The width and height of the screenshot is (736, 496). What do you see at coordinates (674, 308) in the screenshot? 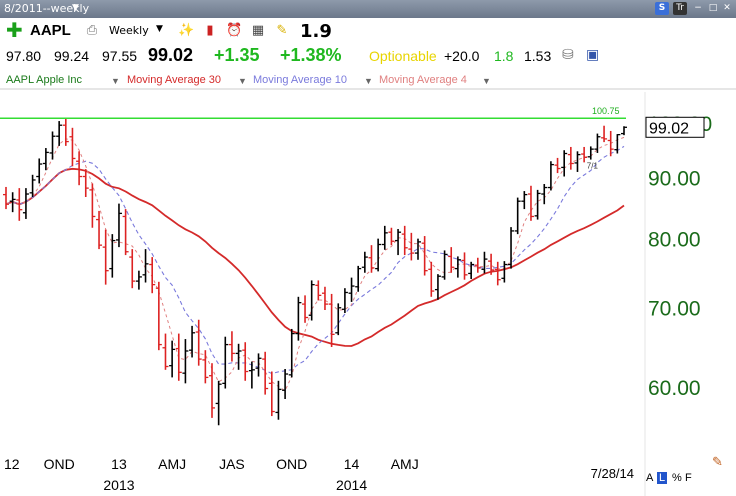
I see `y-tick-label: 70.00` at bounding box center [674, 308].